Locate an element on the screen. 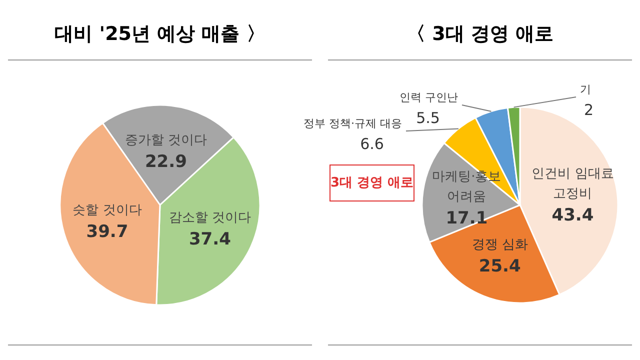 This screenshot has width=640, height=360. data-label: 17.1 is located at coordinates (467, 218).